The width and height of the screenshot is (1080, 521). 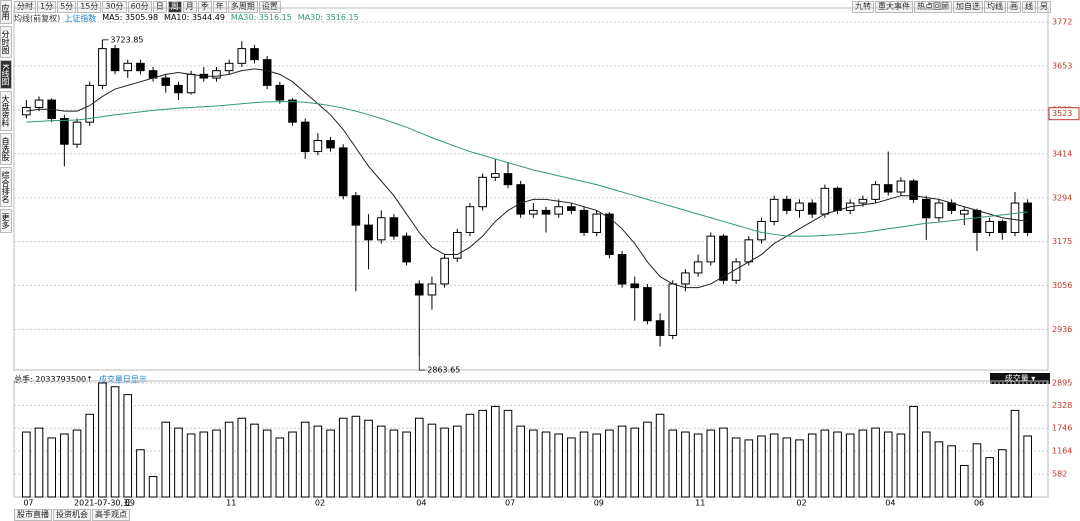 I want to click on ma-text: MA5: 3505.98, so click(x=130, y=17).